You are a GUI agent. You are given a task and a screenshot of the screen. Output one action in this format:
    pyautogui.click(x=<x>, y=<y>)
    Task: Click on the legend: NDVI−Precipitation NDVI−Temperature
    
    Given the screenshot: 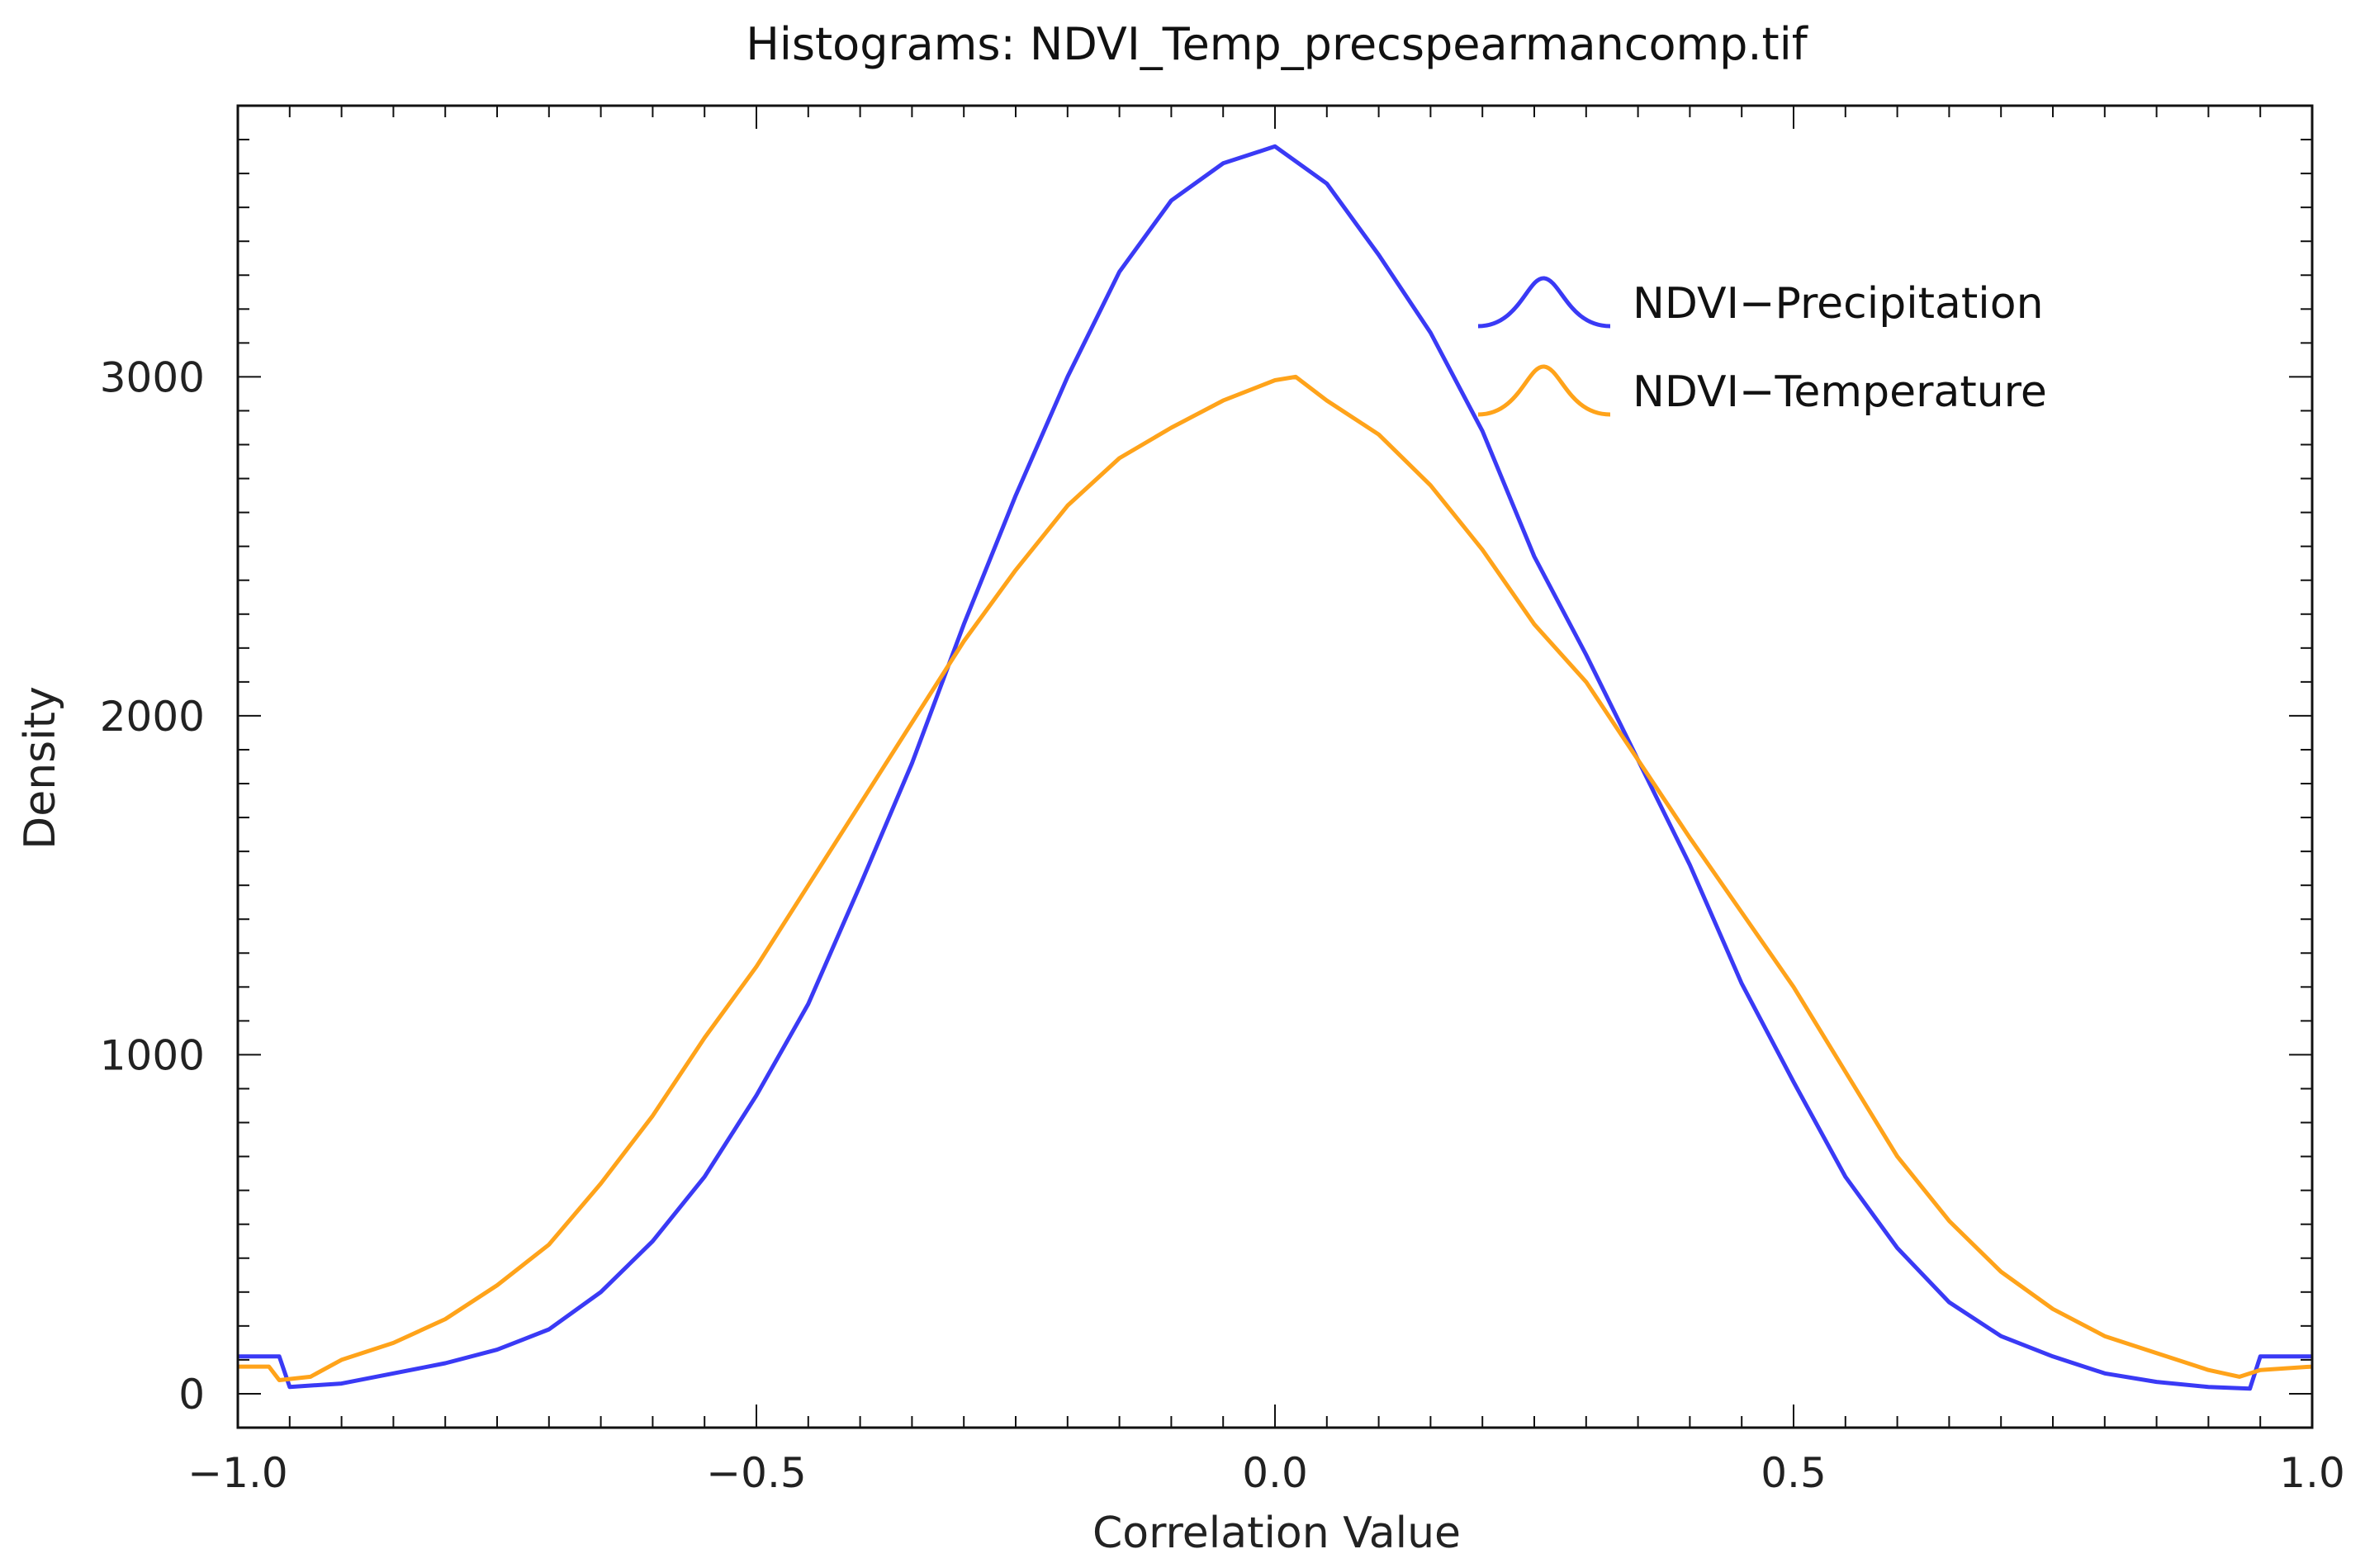 What is the action you would take?
    pyautogui.click(x=1762, y=346)
    